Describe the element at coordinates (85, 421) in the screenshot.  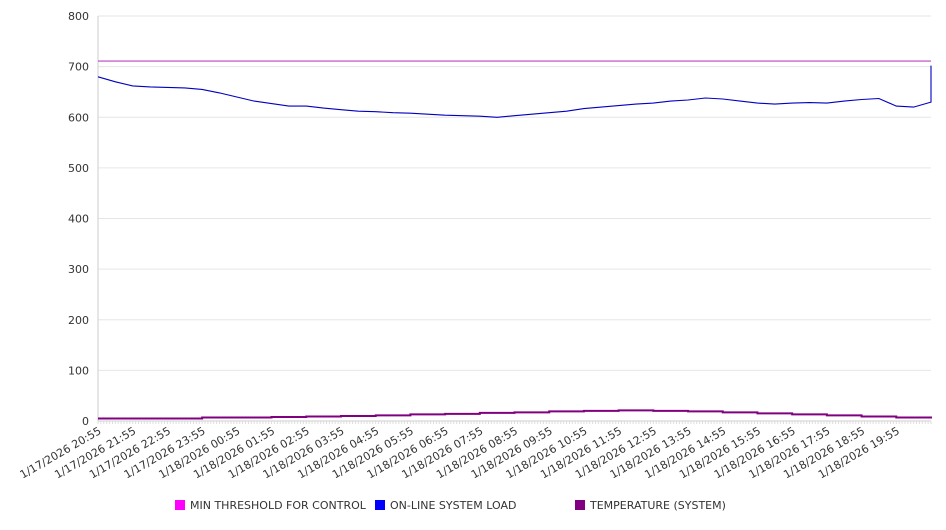
I see `y-tick-label: 0` at that location.